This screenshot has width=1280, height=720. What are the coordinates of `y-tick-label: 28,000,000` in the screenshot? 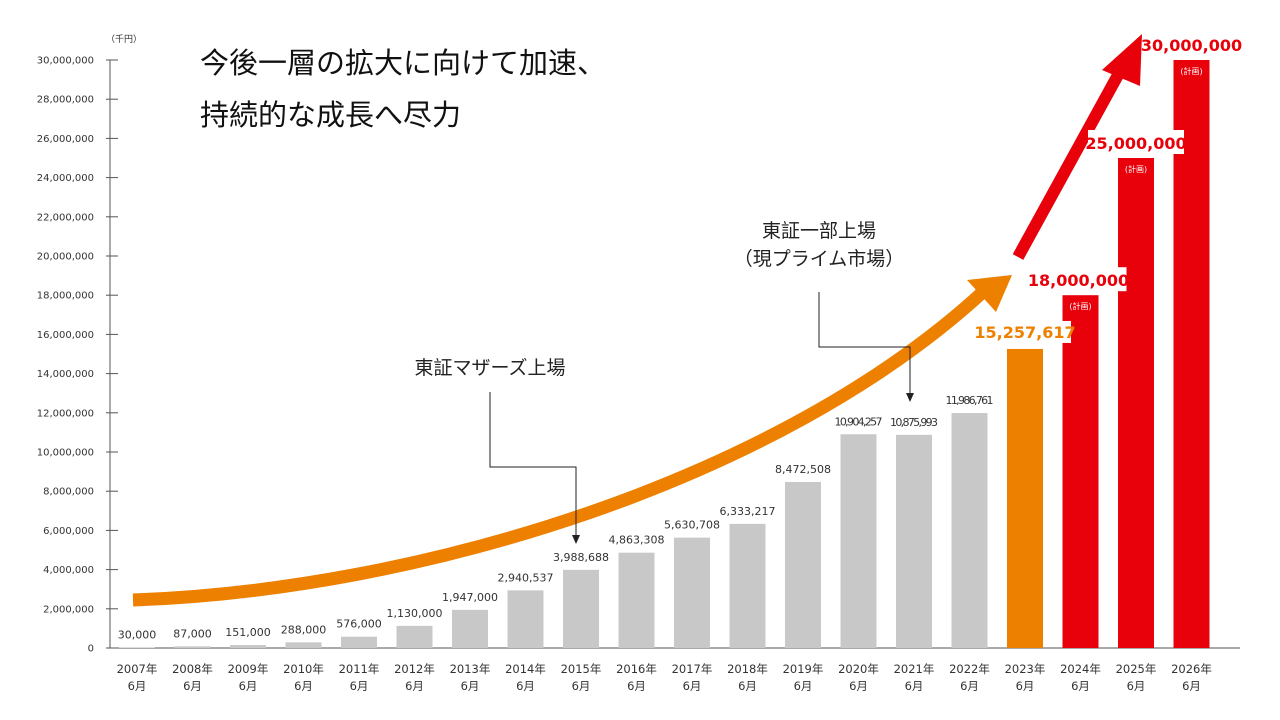 It's located at (65, 100).